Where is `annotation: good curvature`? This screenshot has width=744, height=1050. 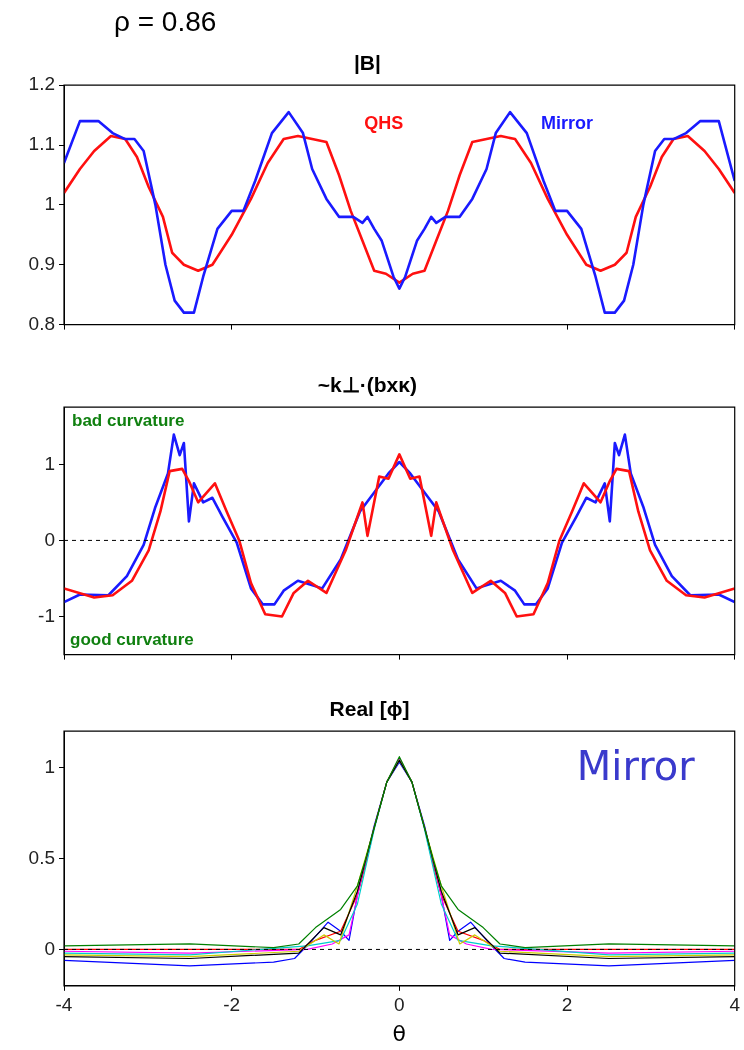
annotation: good curvature is located at coordinates (132, 640).